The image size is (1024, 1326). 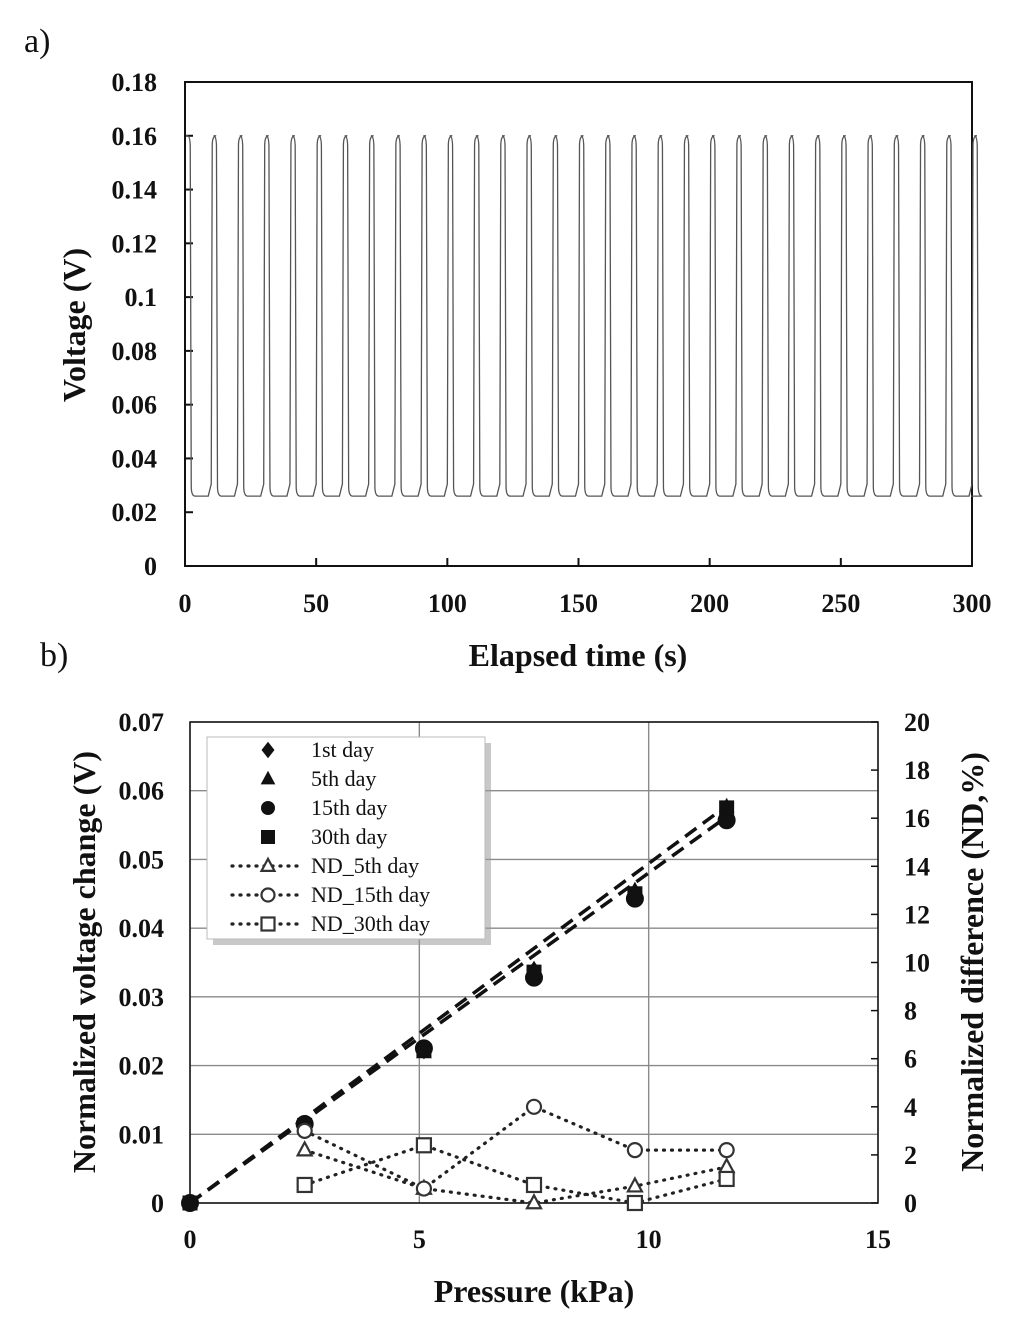 I want to click on panel-a-y-tick-label: 0.1, so click(x=141, y=297).